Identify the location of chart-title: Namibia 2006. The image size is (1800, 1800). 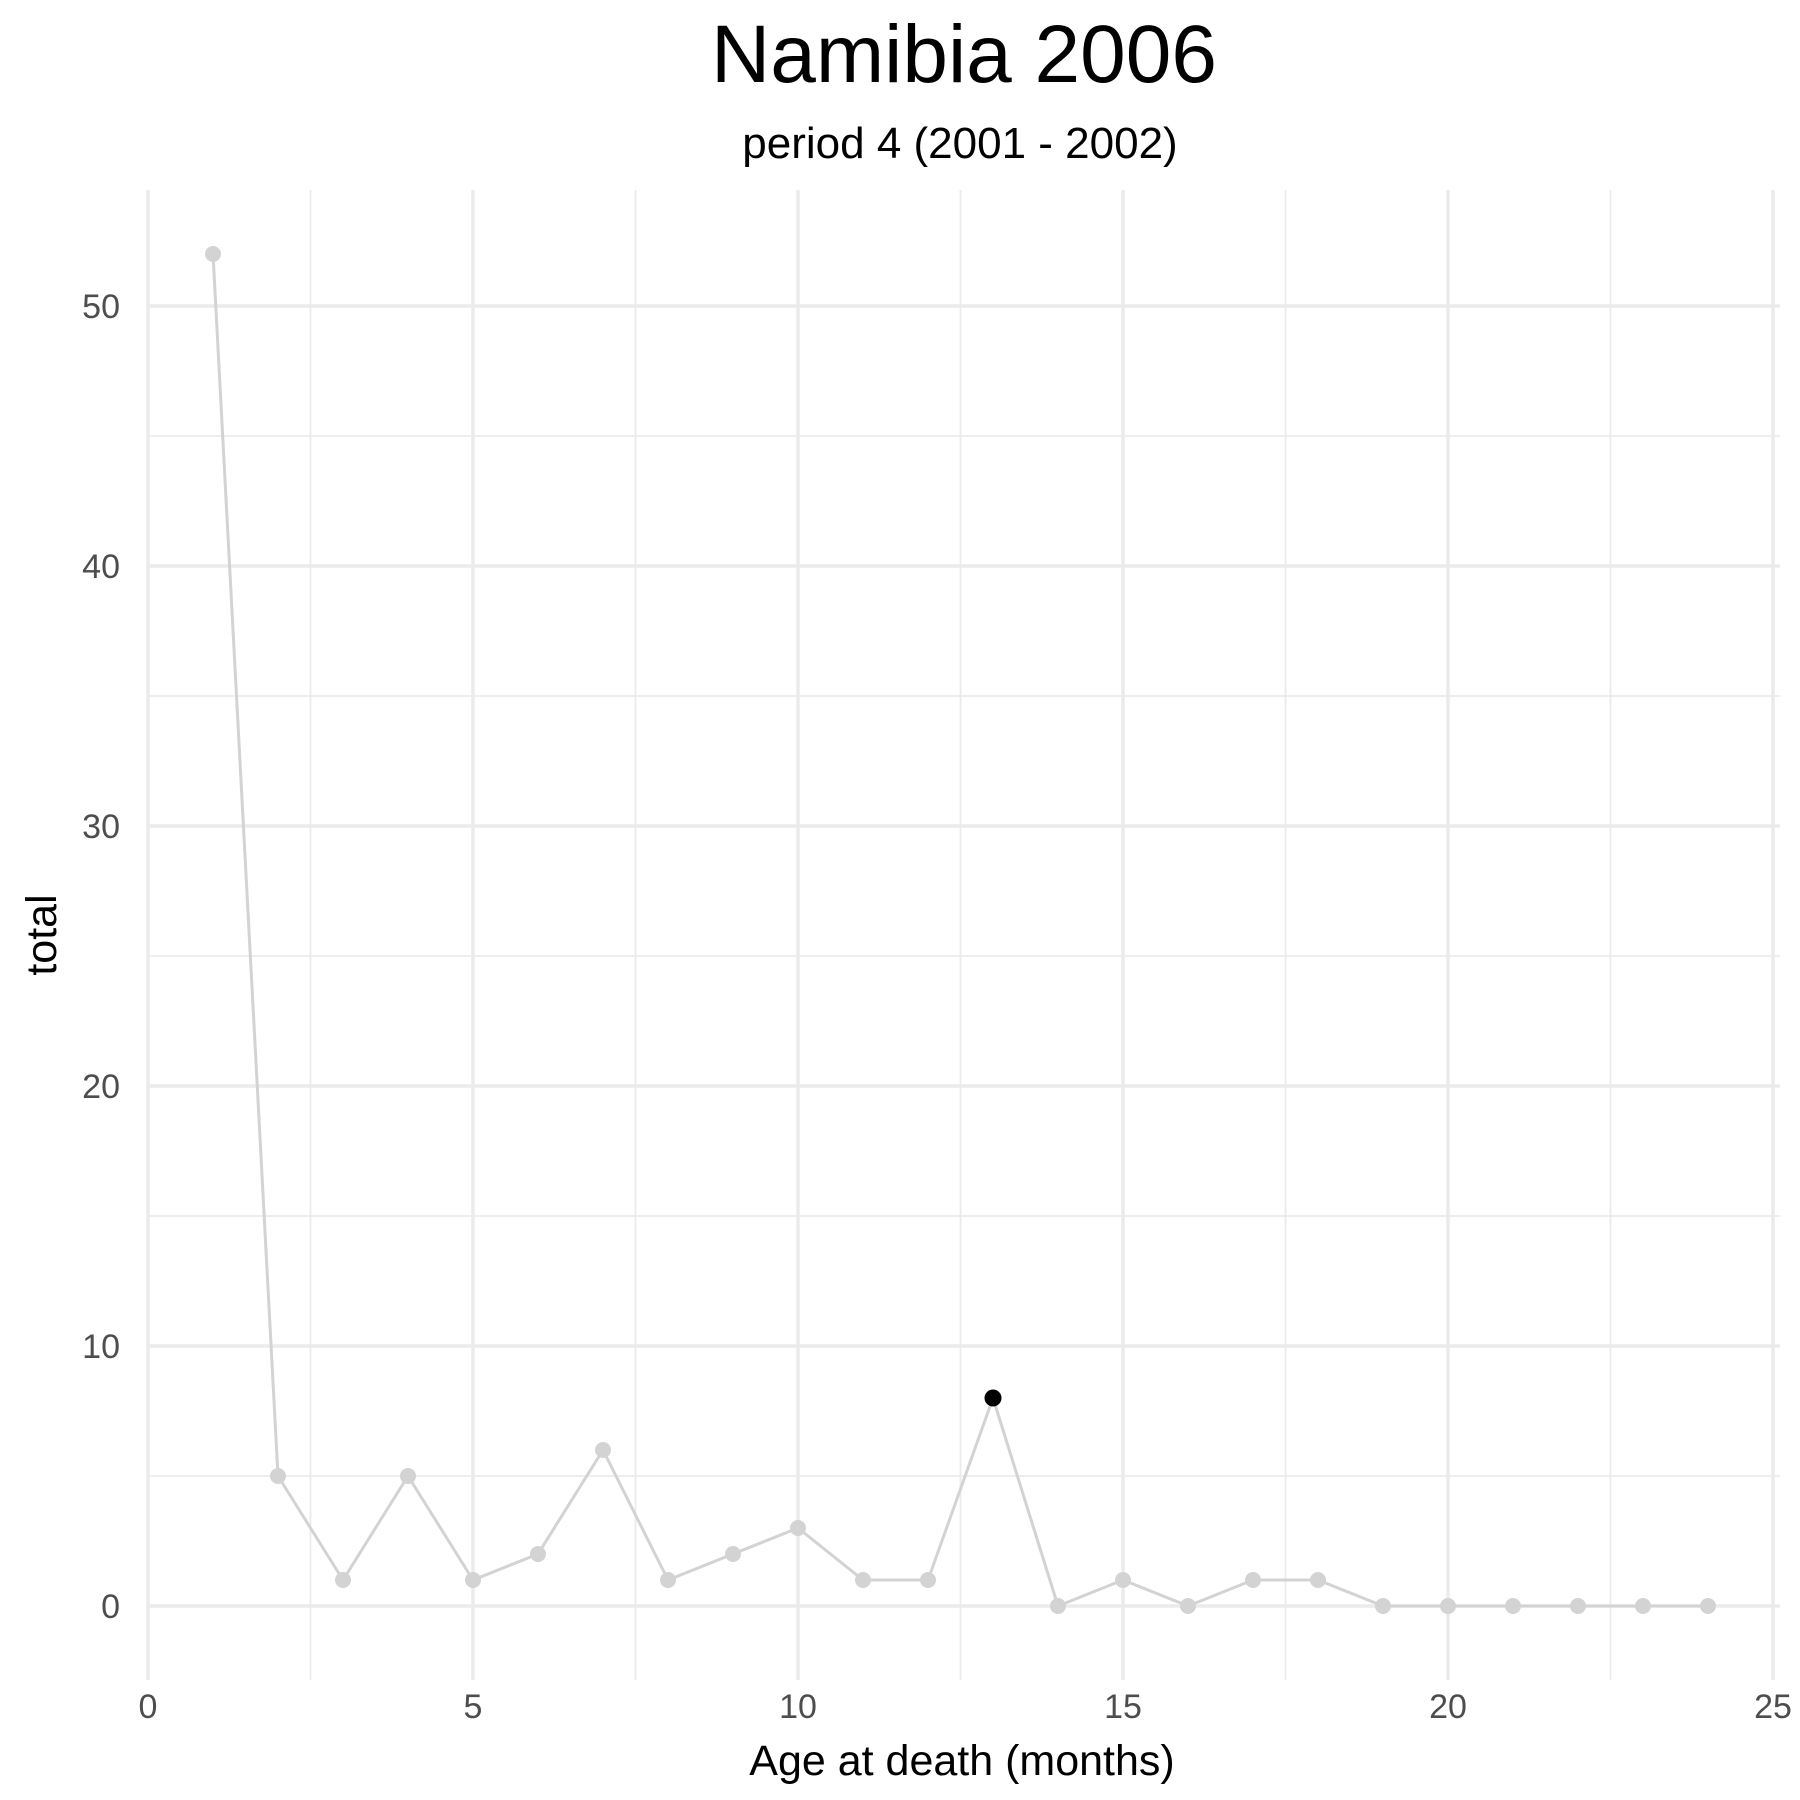
(964, 54).